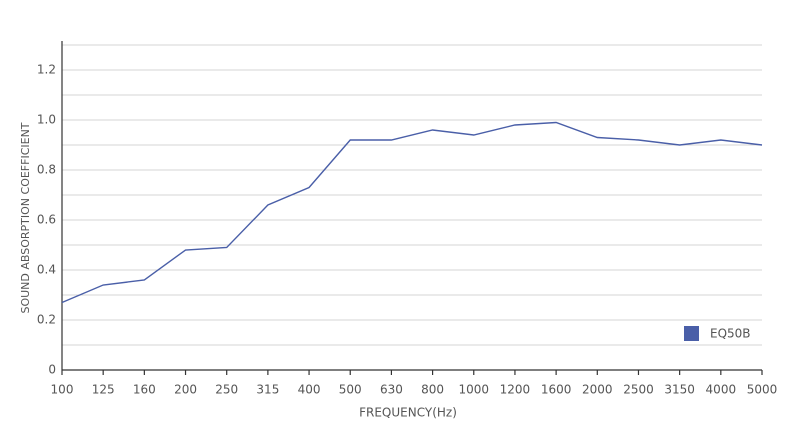  I want to click on x-tick-label: 200, so click(185, 390).